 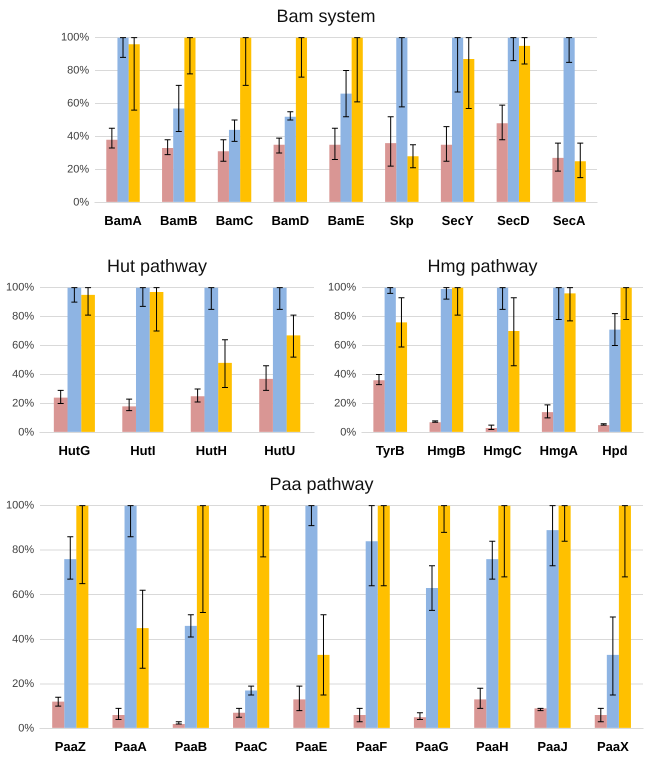 What do you see at coordinates (613, 746) in the screenshot?
I see `x-tick-label: PaaX` at bounding box center [613, 746].